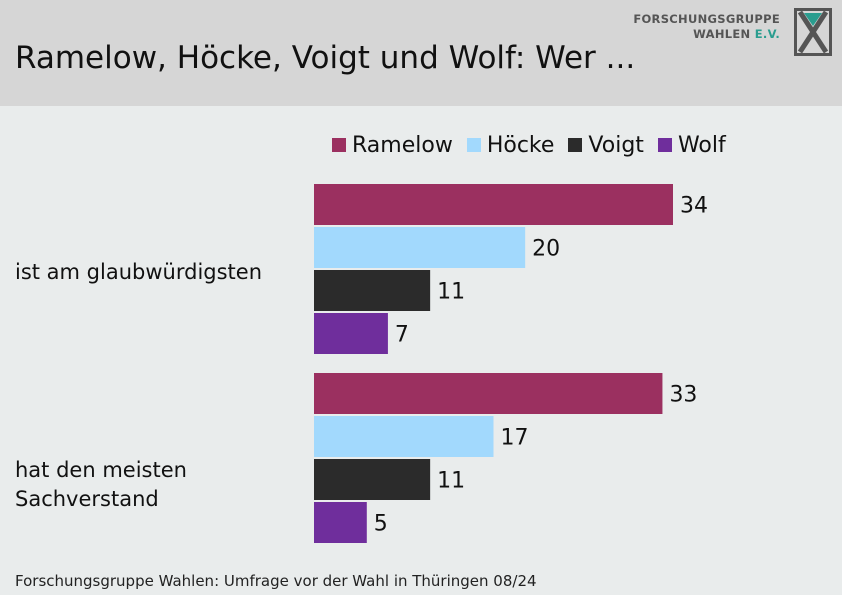  I want to click on legend-label: Ramelow, so click(402, 145).